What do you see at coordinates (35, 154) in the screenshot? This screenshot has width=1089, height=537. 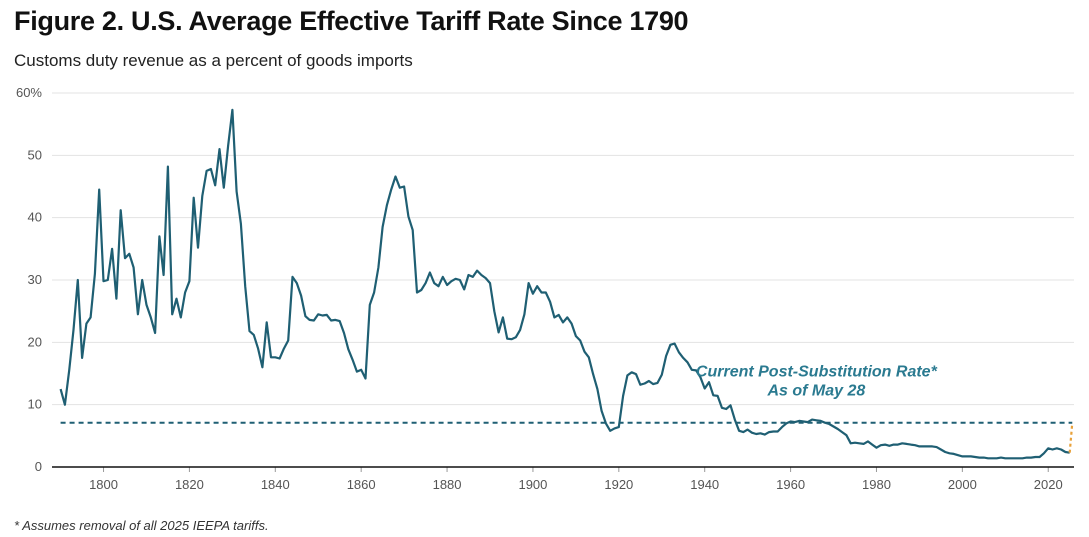 I see `y-tick-label-50: 50` at bounding box center [35, 154].